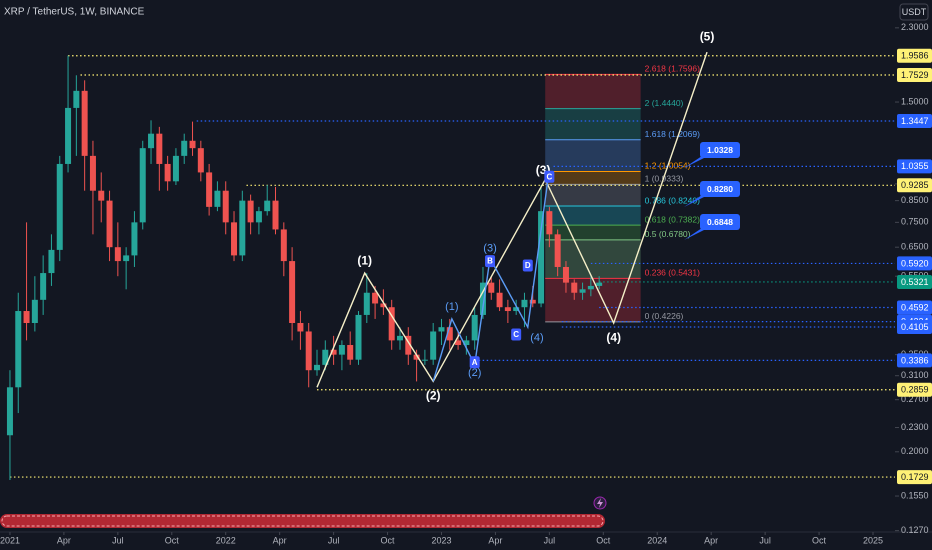 This screenshot has height=550, width=932. What do you see at coordinates (720, 150) in the screenshot?
I see `callout-label: 1.0328` at bounding box center [720, 150].